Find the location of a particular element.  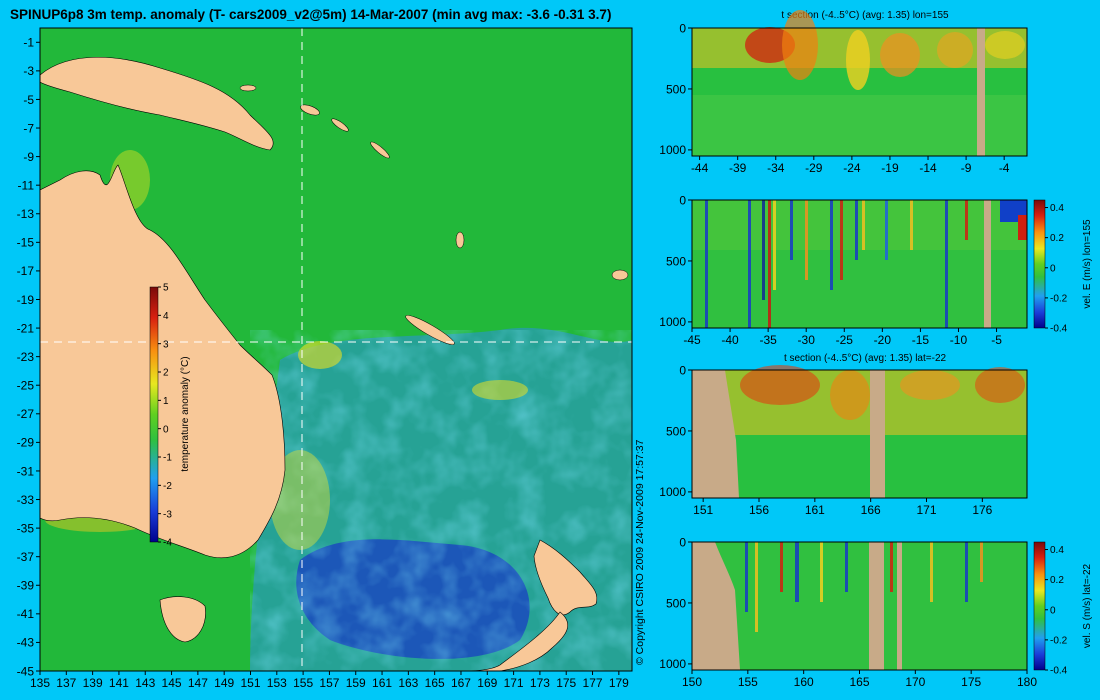

vel-south-colorbar-tick-label: 0 is located at coordinates (1053, 610).